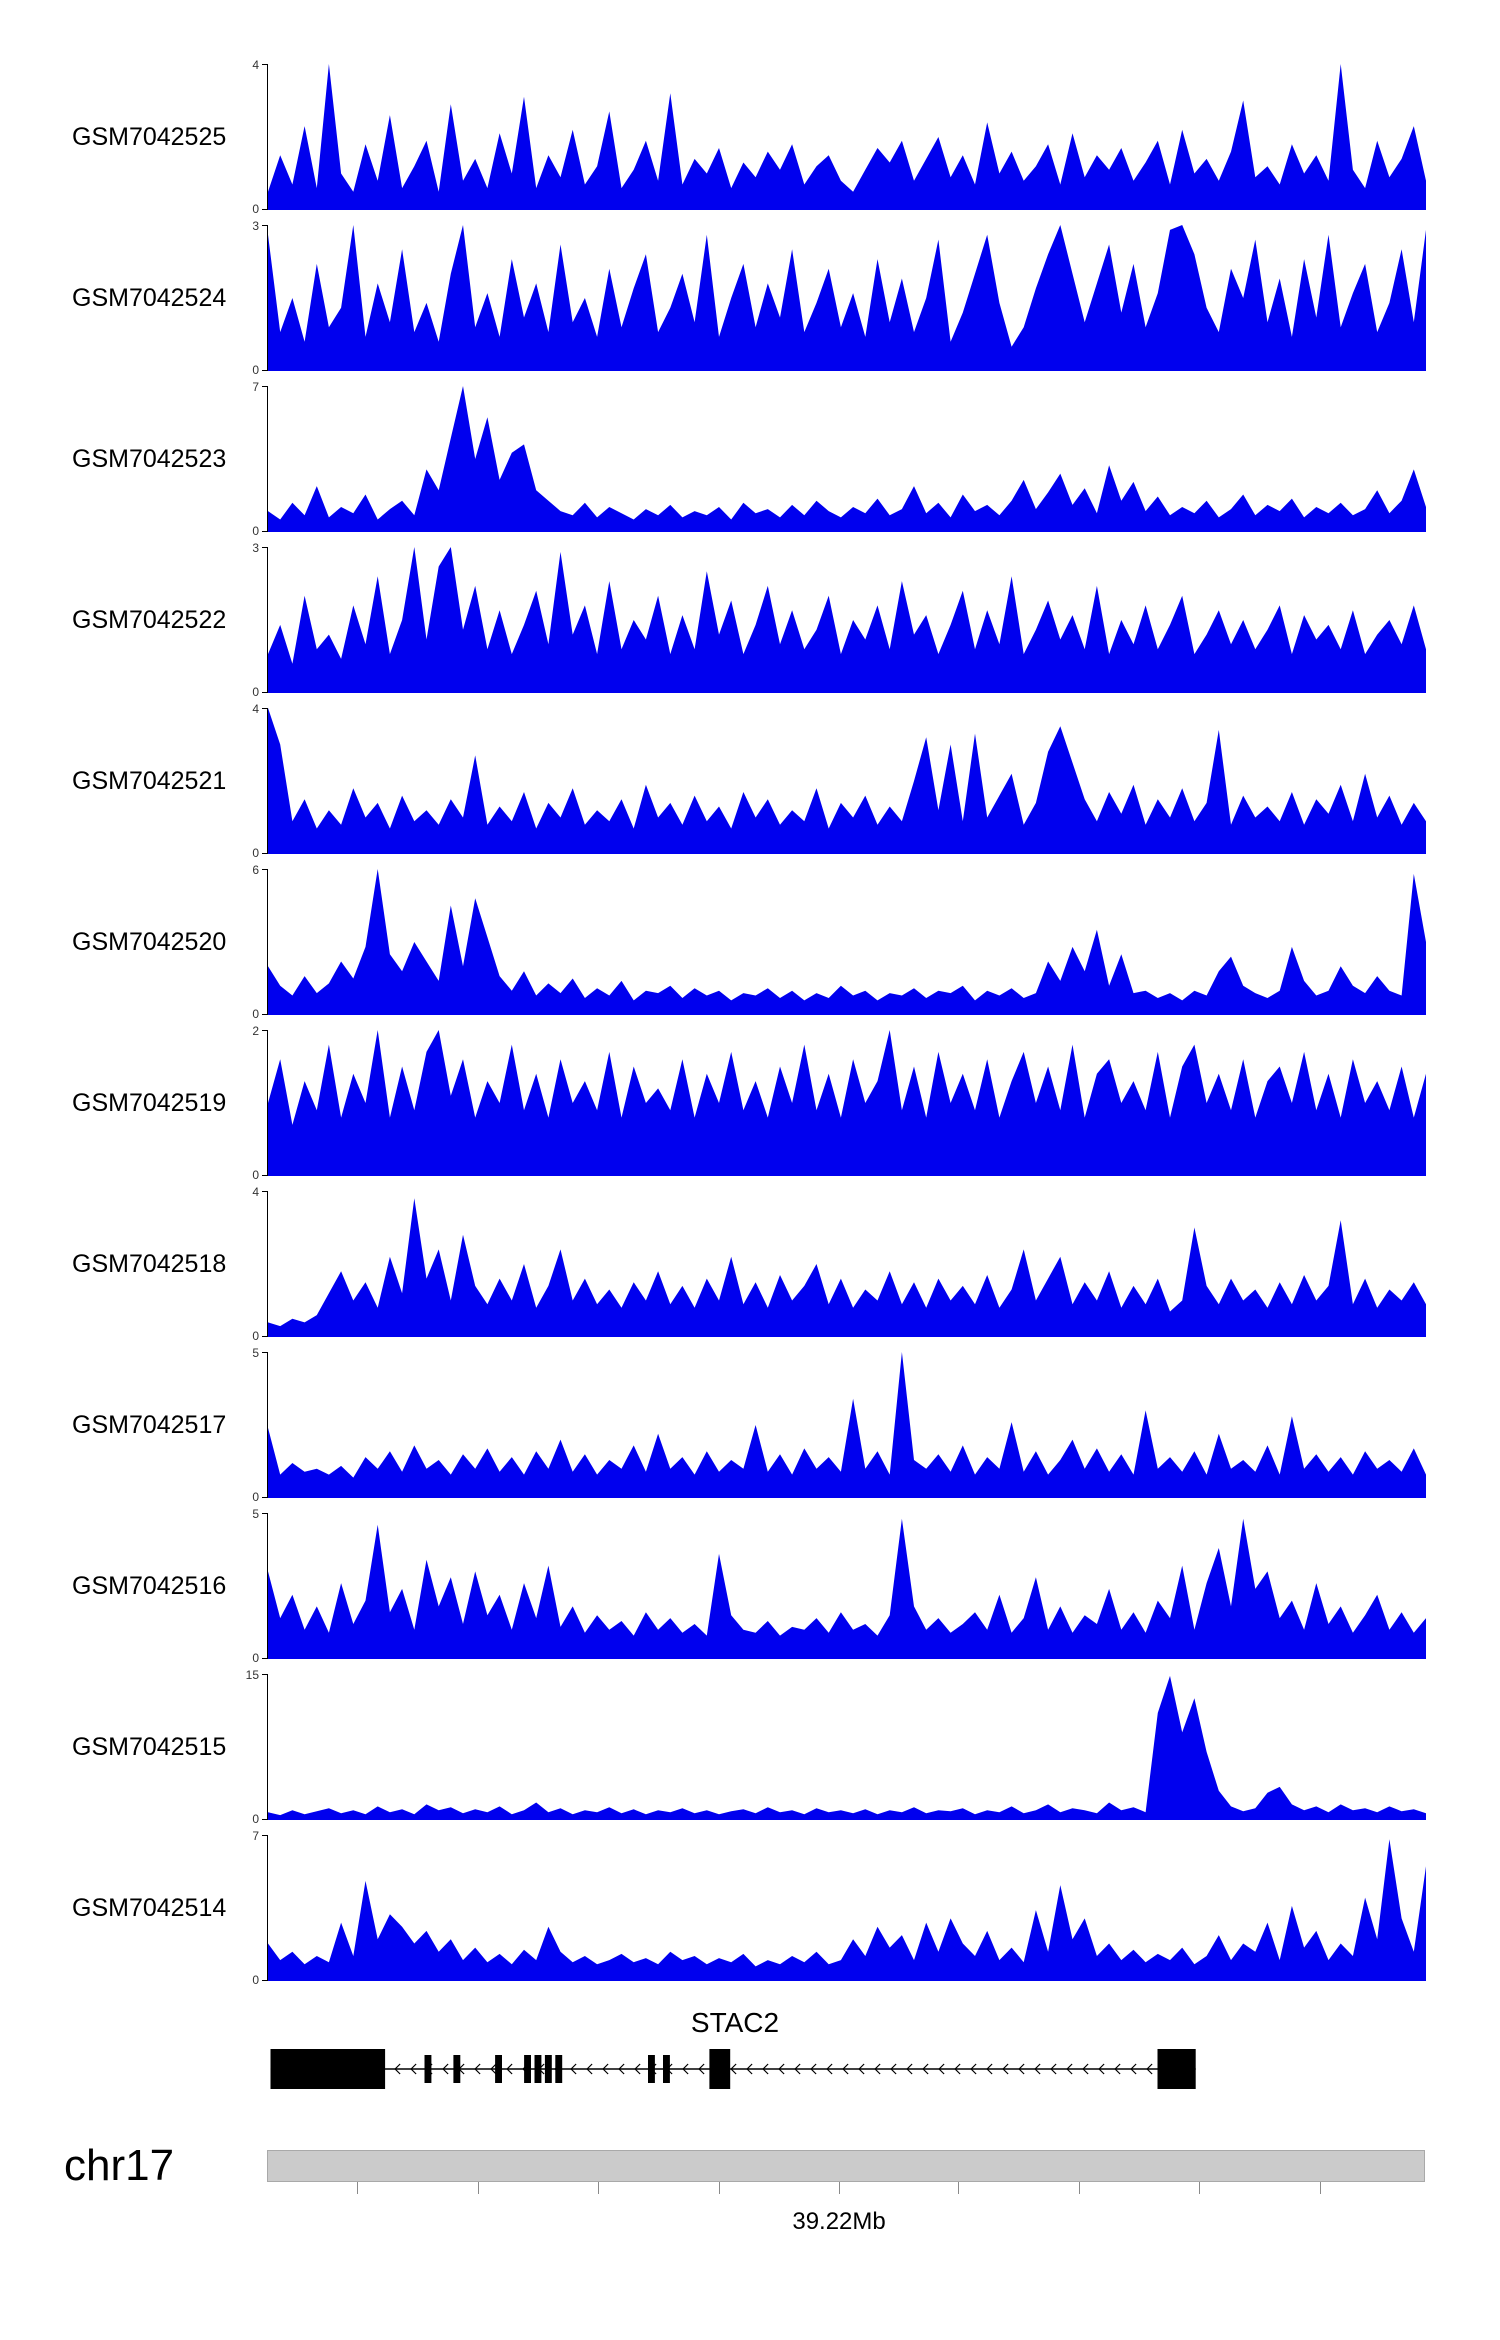 Image resolution: width=1500 pixels, height=2340 pixels. I want to click on signal-track: GSM7042518 4 0, so click(750, 1264).